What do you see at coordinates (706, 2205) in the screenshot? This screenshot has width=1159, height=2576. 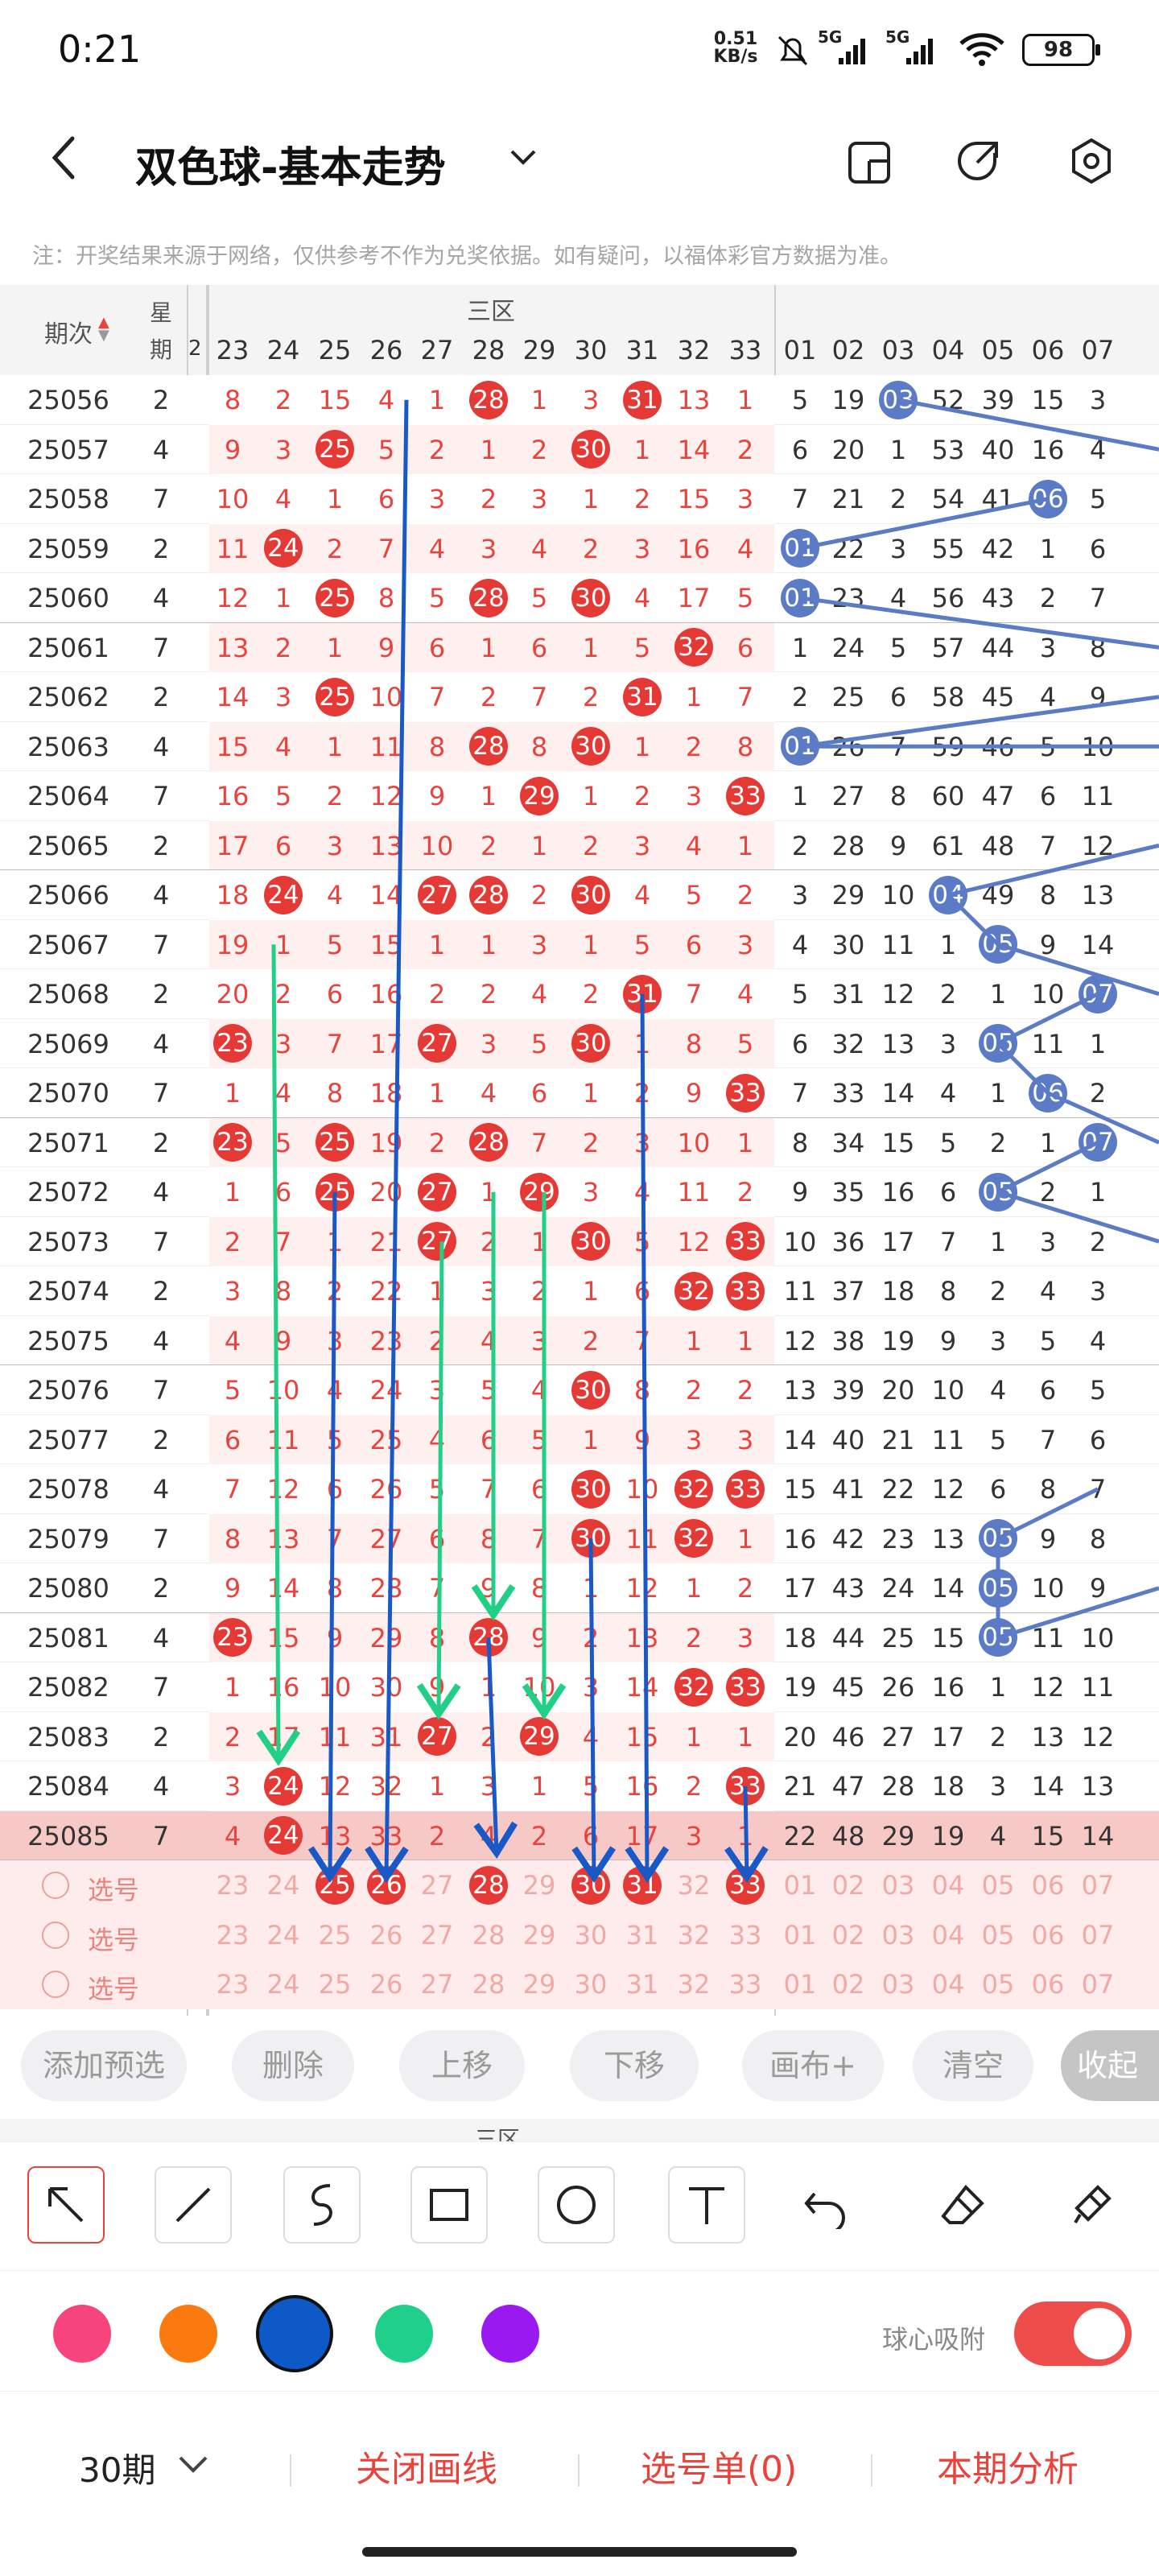 I see `text-tool` at bounding box center [706, 2205].